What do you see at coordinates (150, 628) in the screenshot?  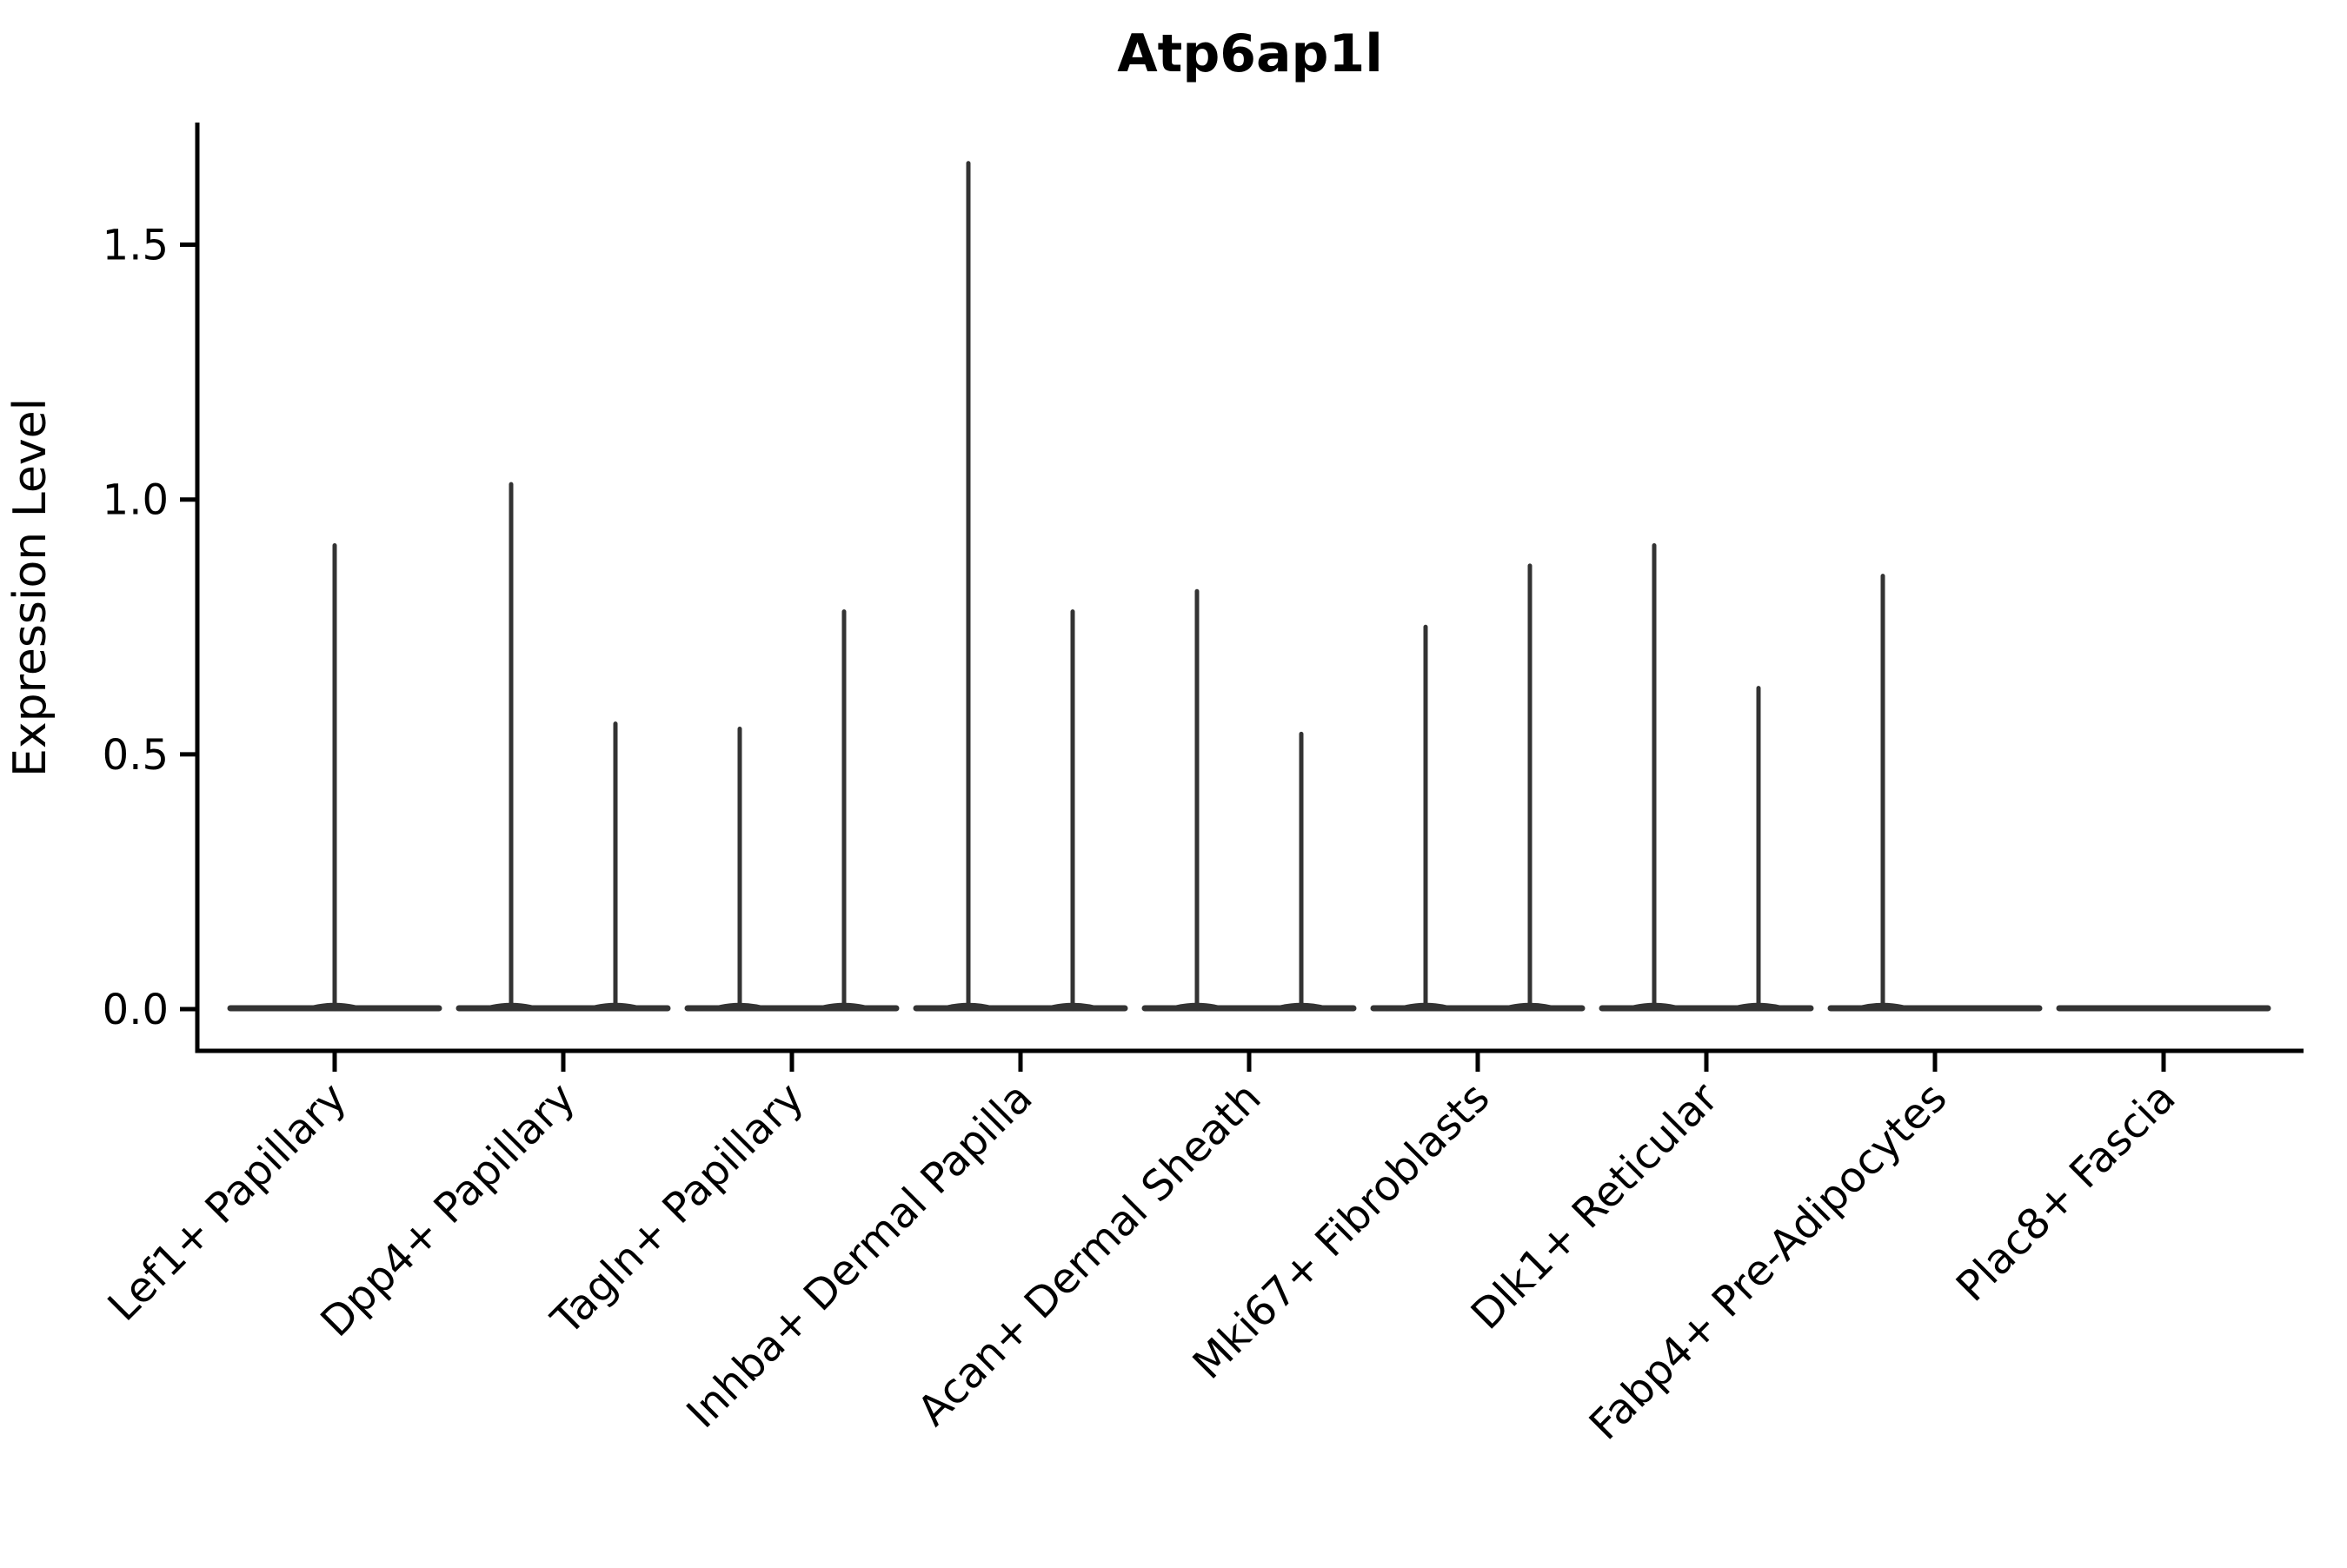 I see `y-axis-ticks: 0.0 0.5 1.0 1.5` at bounding box center [150, 628].